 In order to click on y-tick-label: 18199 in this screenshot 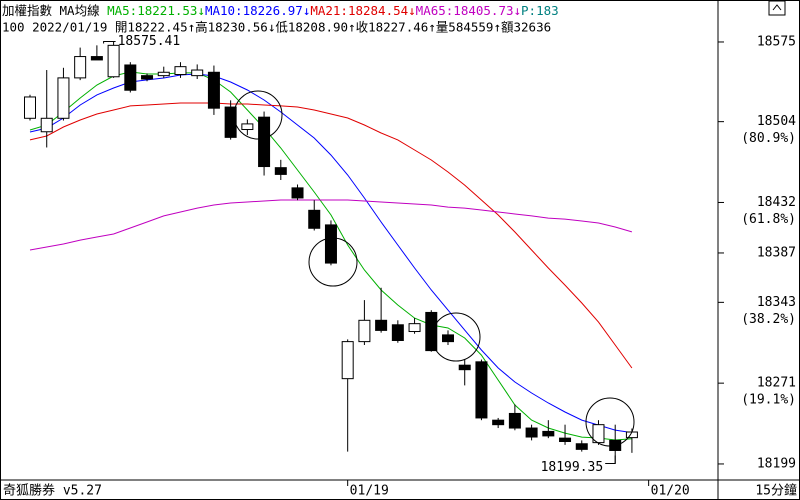, I will do `click(776, 463)`.